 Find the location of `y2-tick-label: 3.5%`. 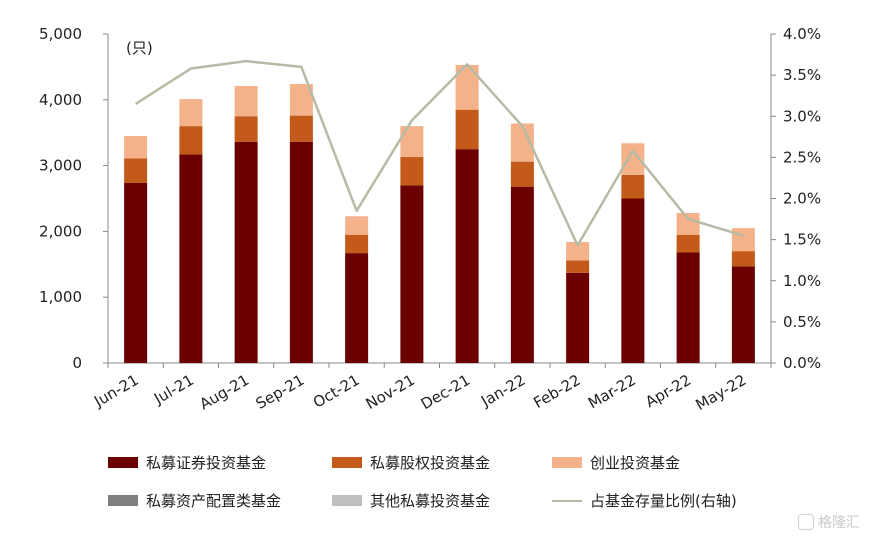

y2-tick-label: 3.5% is located at coordinates (802, 75).